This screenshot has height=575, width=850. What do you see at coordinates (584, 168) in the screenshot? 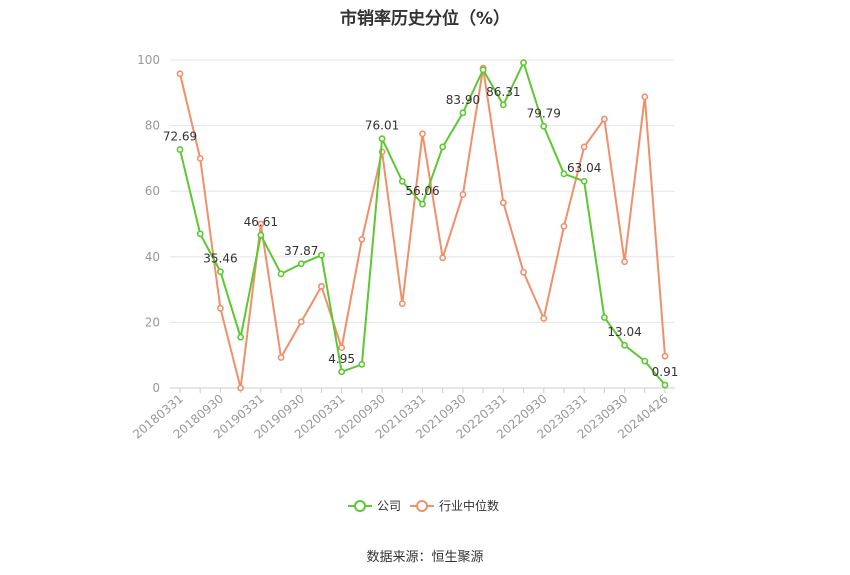
I see `data-label: 63.04` at bounding box center [584, 168].